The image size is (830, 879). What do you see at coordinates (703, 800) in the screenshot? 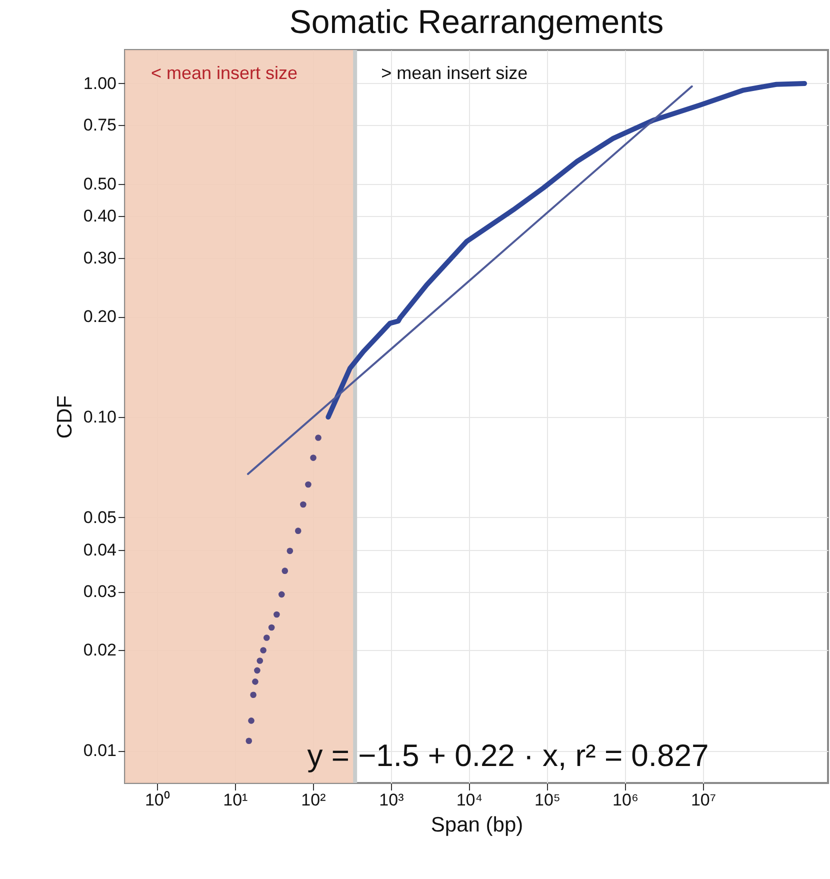
I see `x-tick-label: 10⁷` at bounding box center [703, 800].